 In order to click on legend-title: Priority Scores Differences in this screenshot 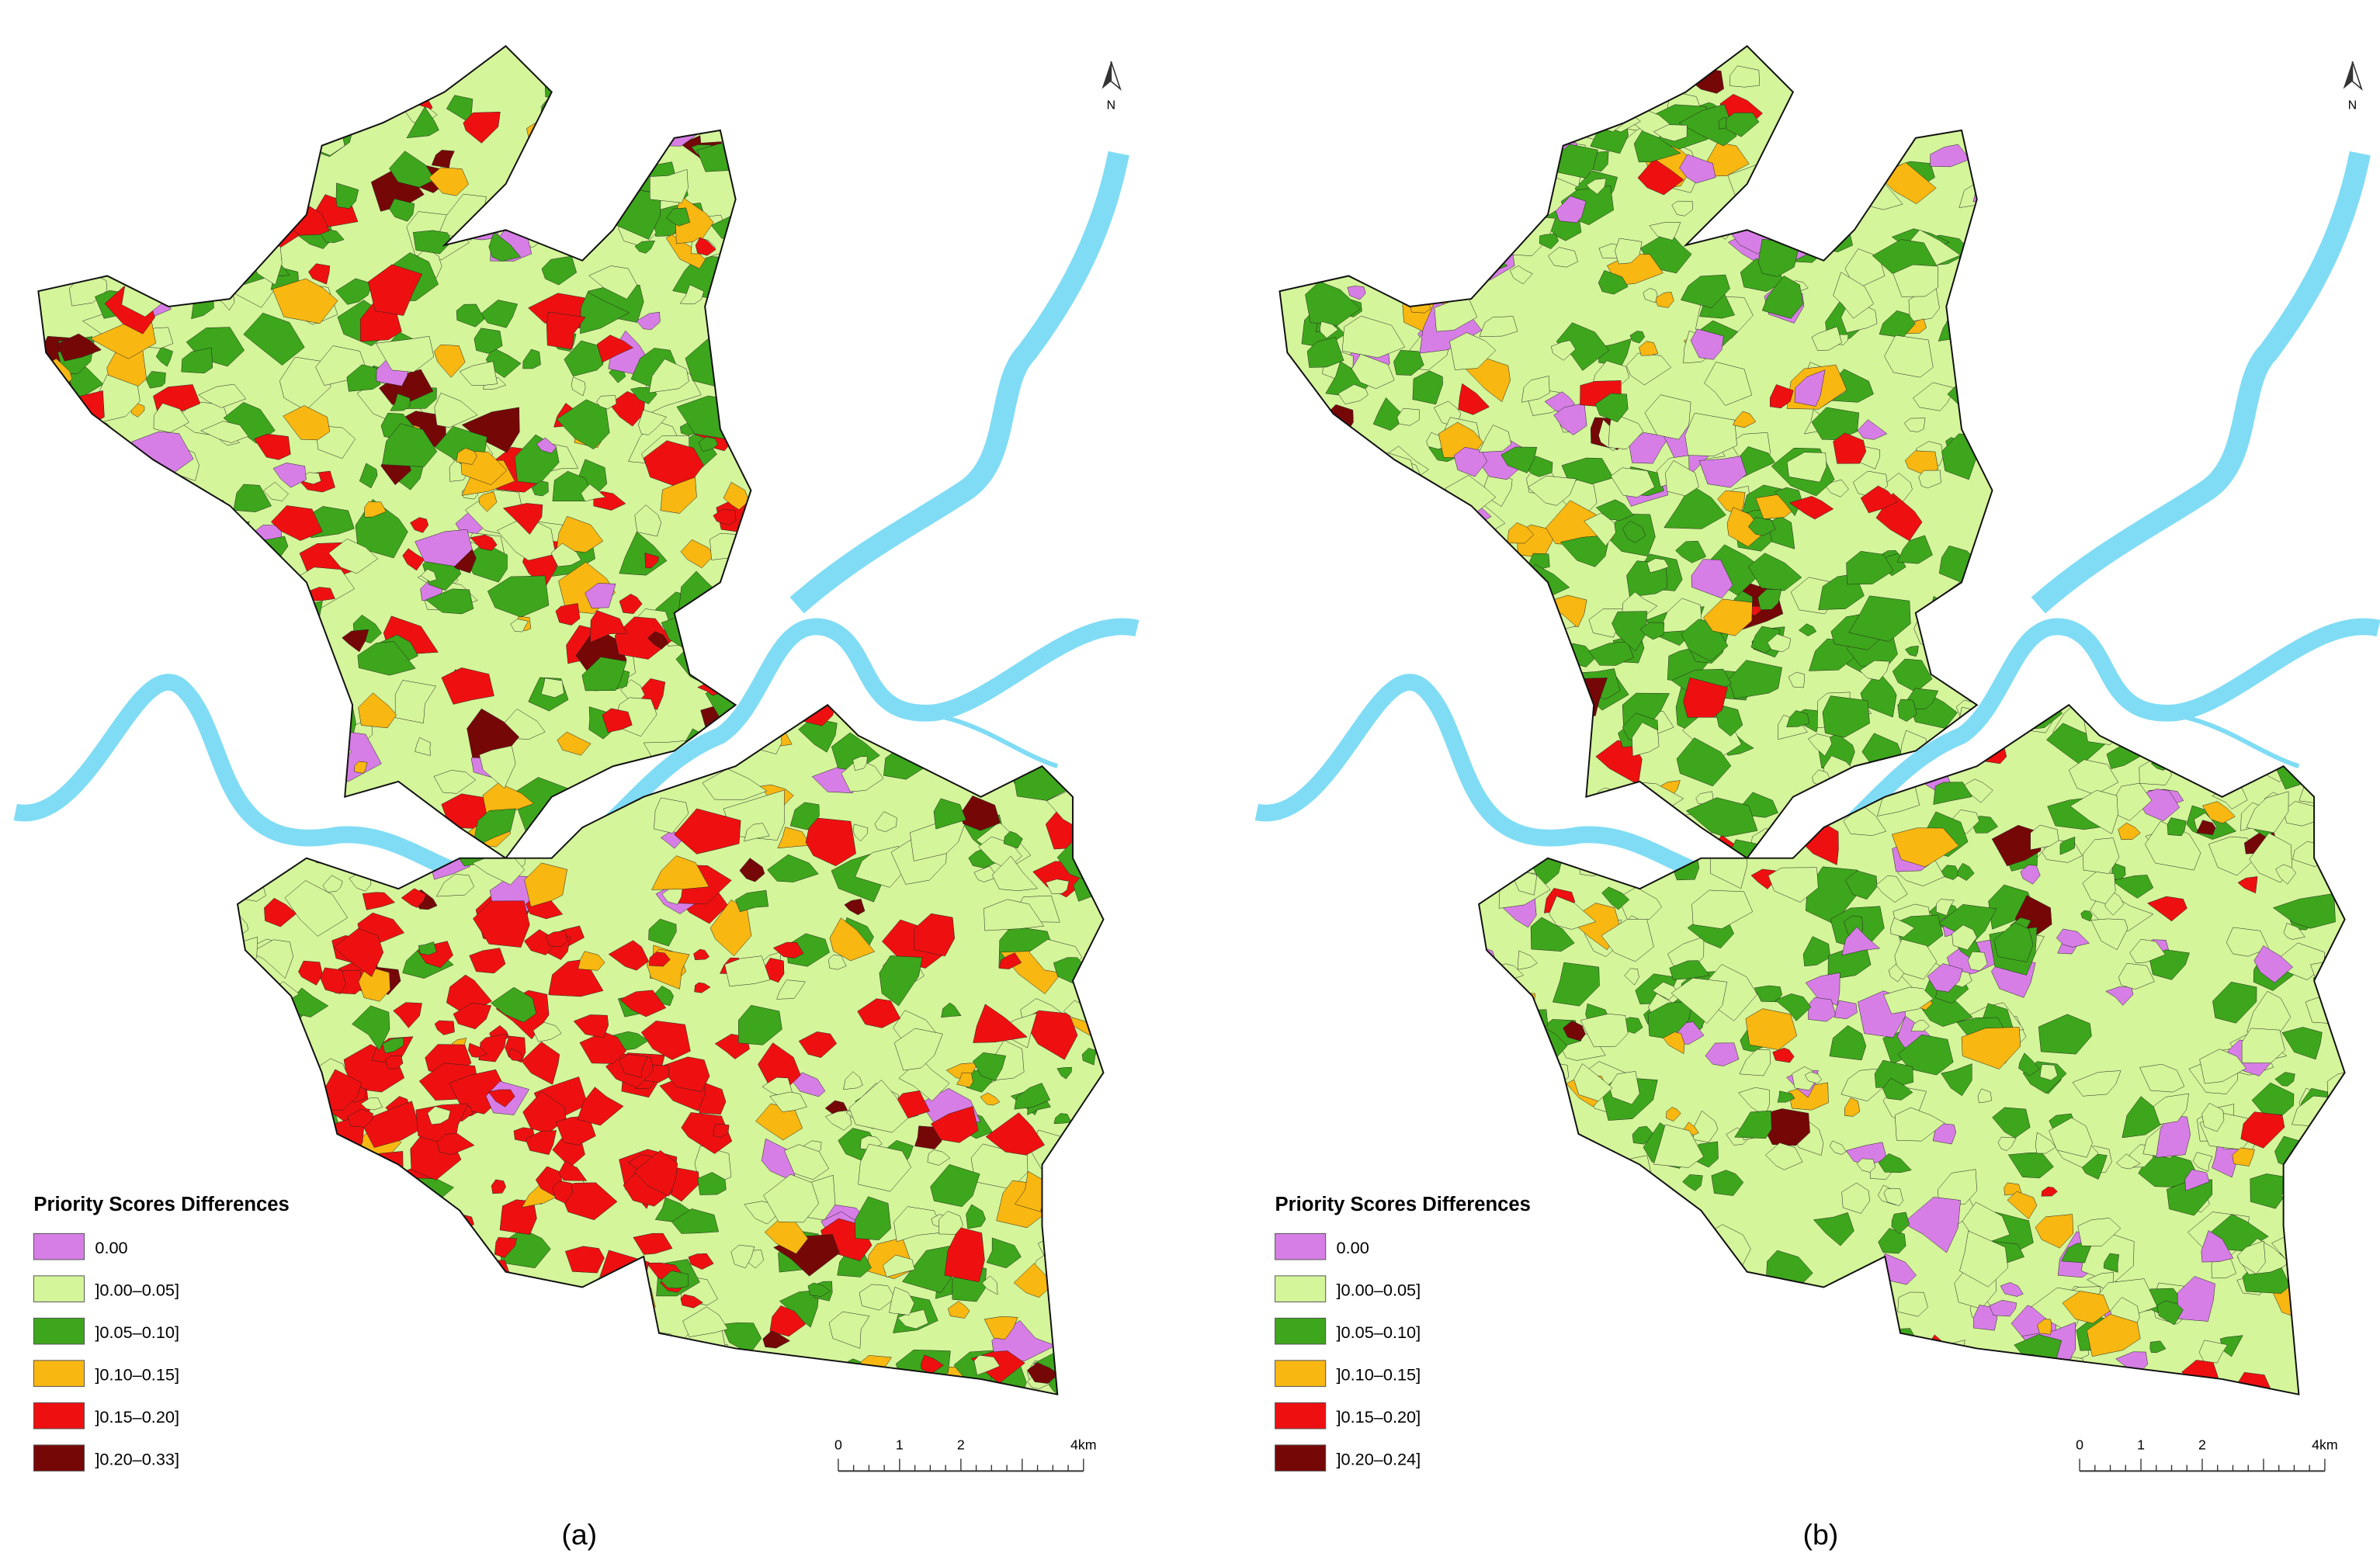, I will do `click(1403, 1204)`.